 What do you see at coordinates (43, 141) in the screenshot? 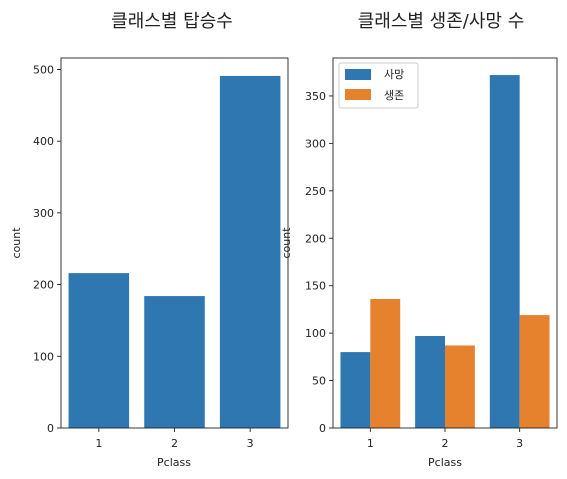
I see `chart-left-ytick-label: 400` at bounding box center [43, 141].